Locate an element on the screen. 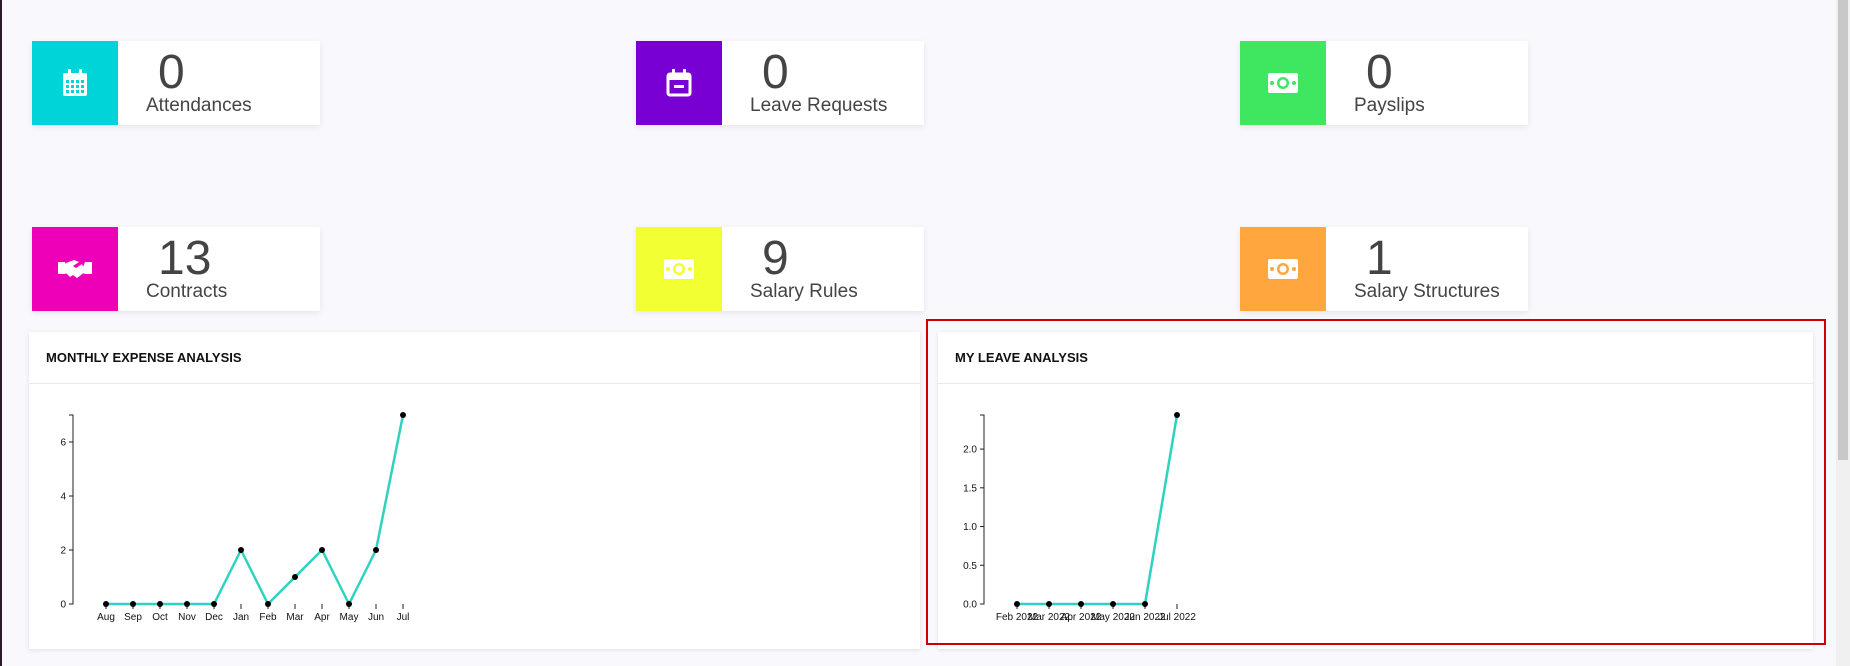  y-tick-label: 0.0 is located at coordinates (970, 605).